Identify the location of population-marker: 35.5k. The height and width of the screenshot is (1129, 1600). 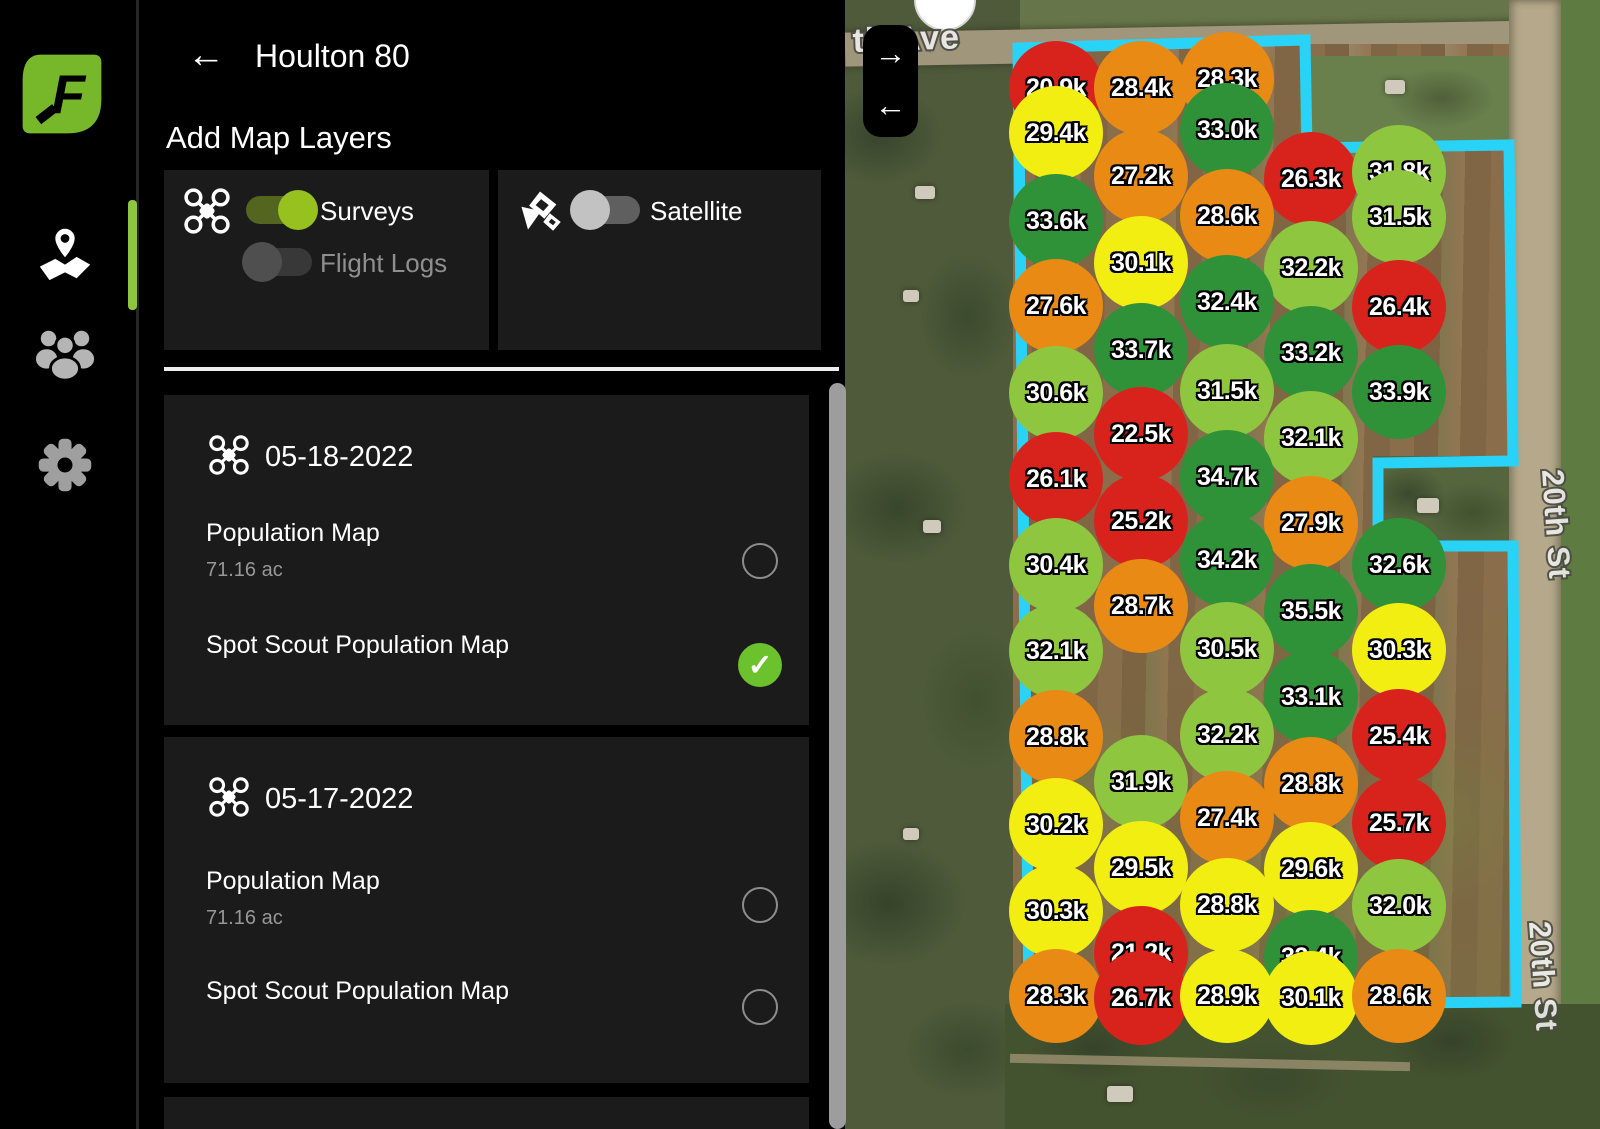
(1311, 611).